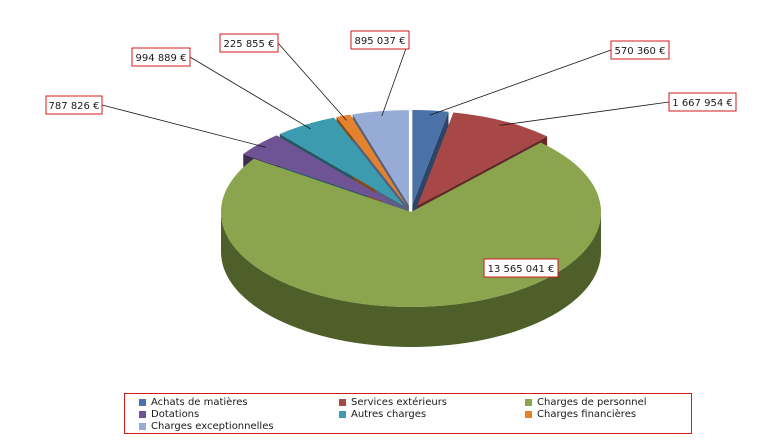 The image size is (760, 443). Describe the element at coordinates (199, 402) in the screenshot. I see `legend-label: Achats de matières` at that location.